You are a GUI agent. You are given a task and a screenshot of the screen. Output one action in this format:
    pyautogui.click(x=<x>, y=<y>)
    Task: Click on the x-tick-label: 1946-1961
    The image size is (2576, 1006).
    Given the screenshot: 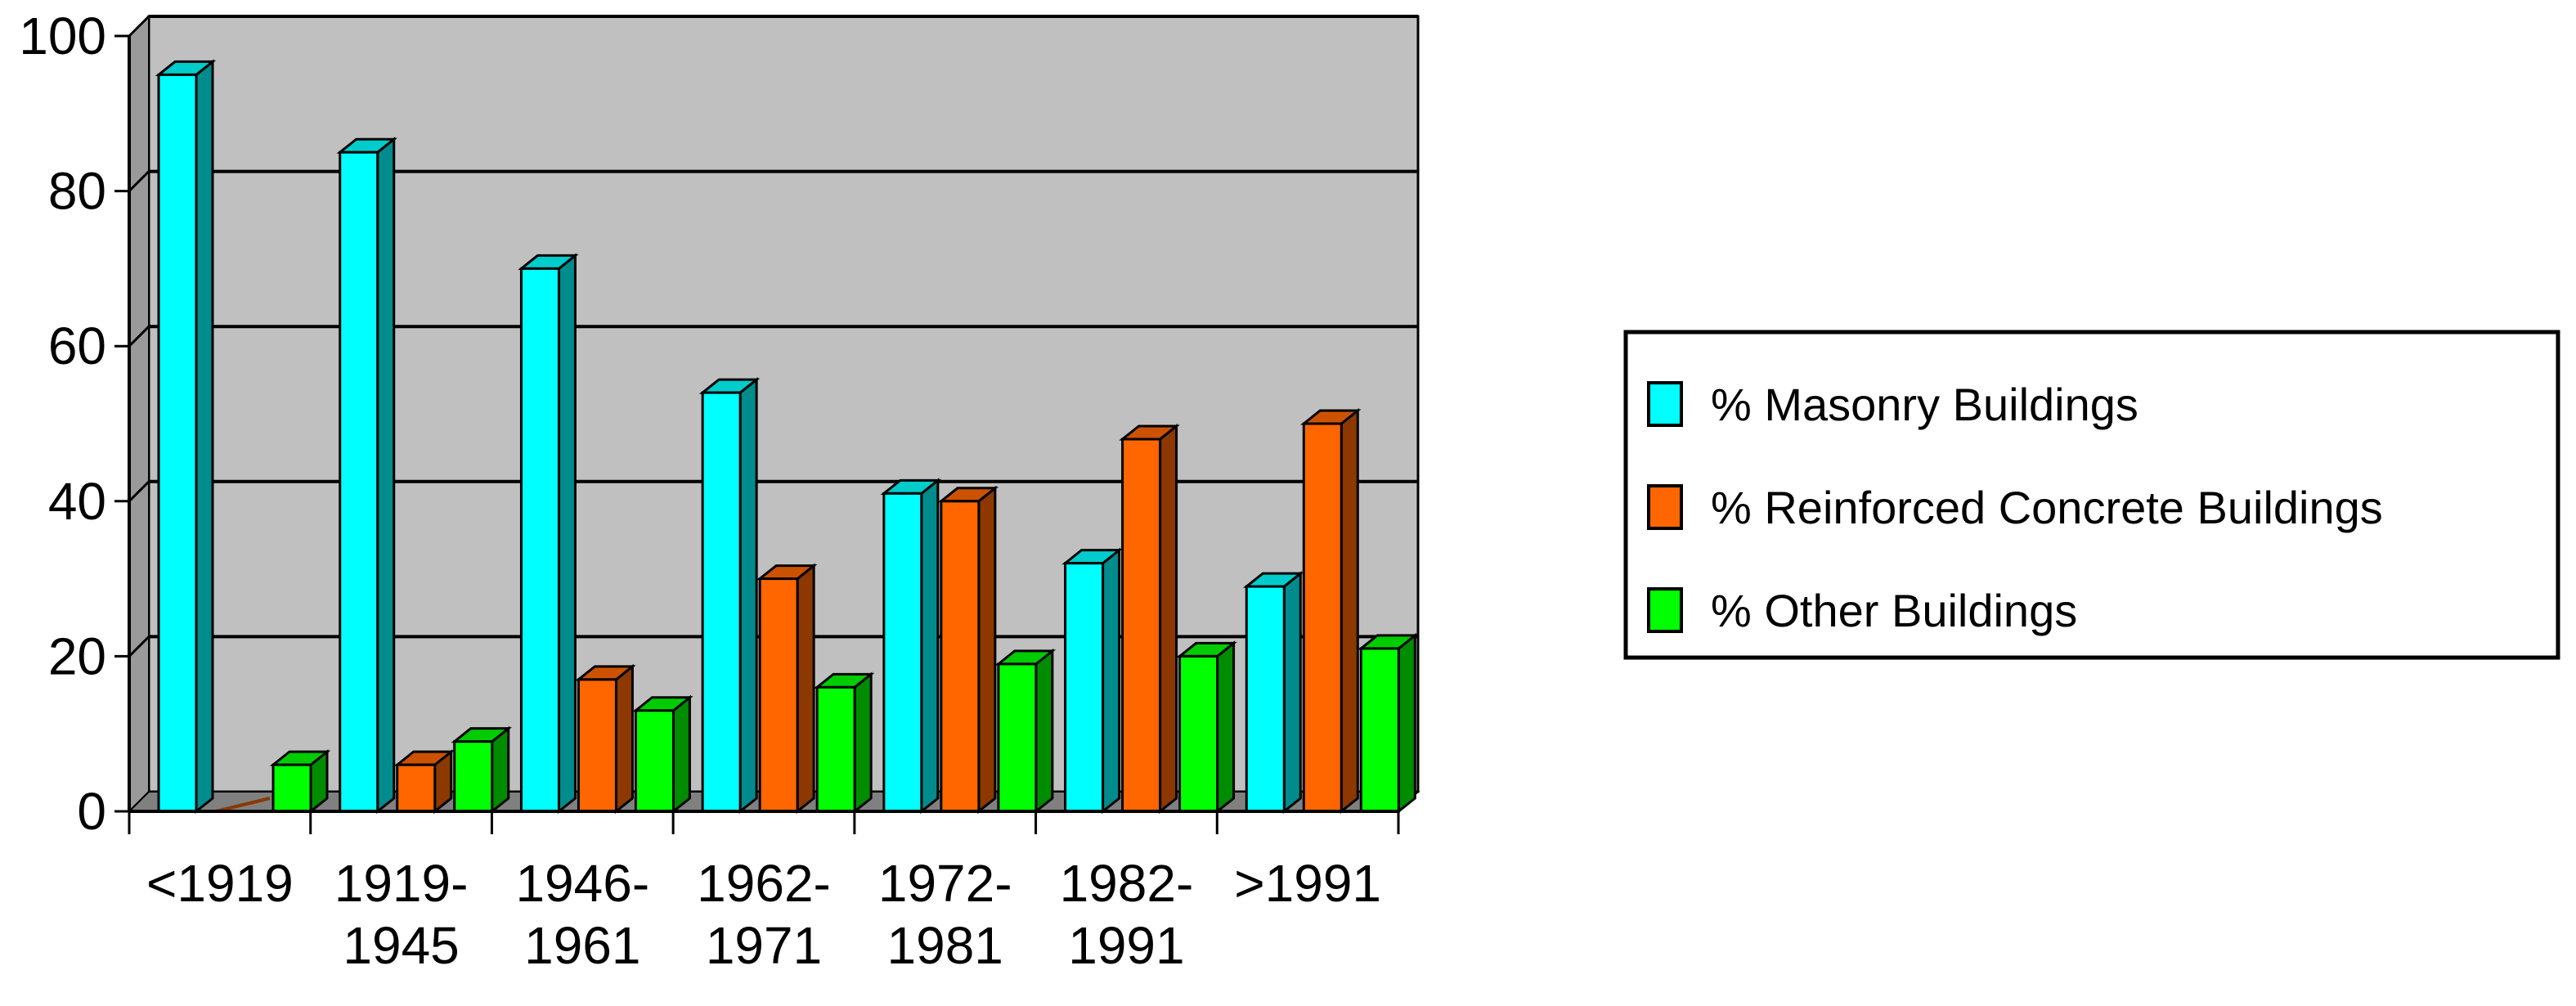 What is the action you would take?
    pyautogui.click(x=582, y=914)
    